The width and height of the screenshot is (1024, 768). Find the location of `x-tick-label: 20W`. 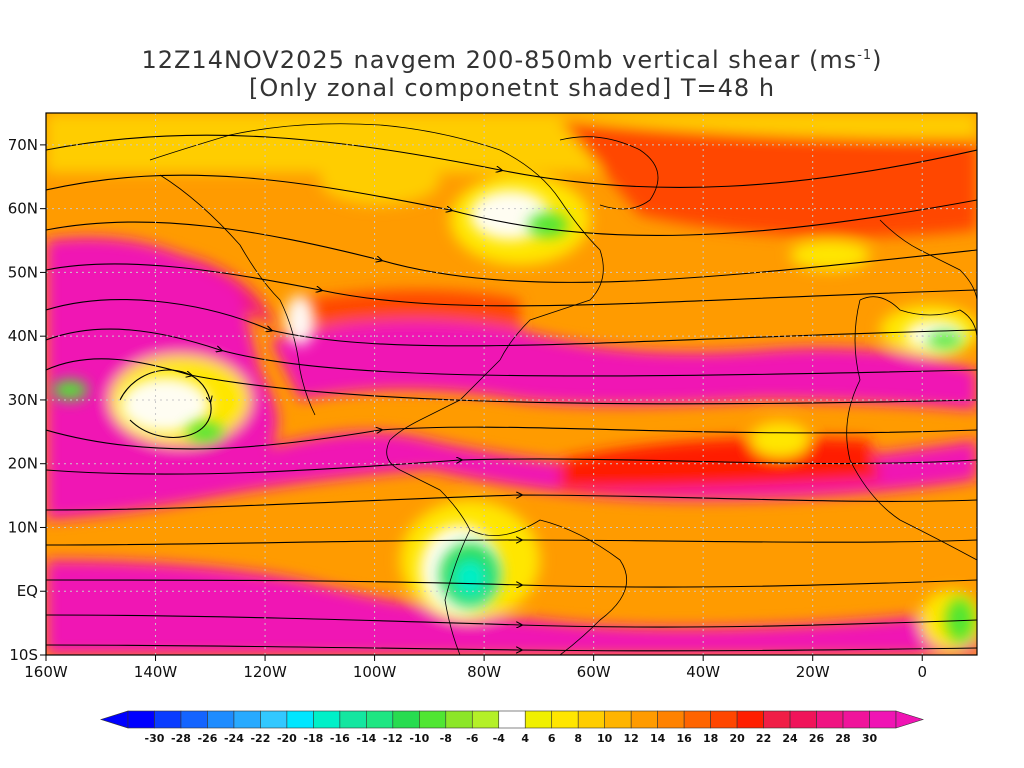

x-tick-label: 20W is located at coordinates (813, 672).